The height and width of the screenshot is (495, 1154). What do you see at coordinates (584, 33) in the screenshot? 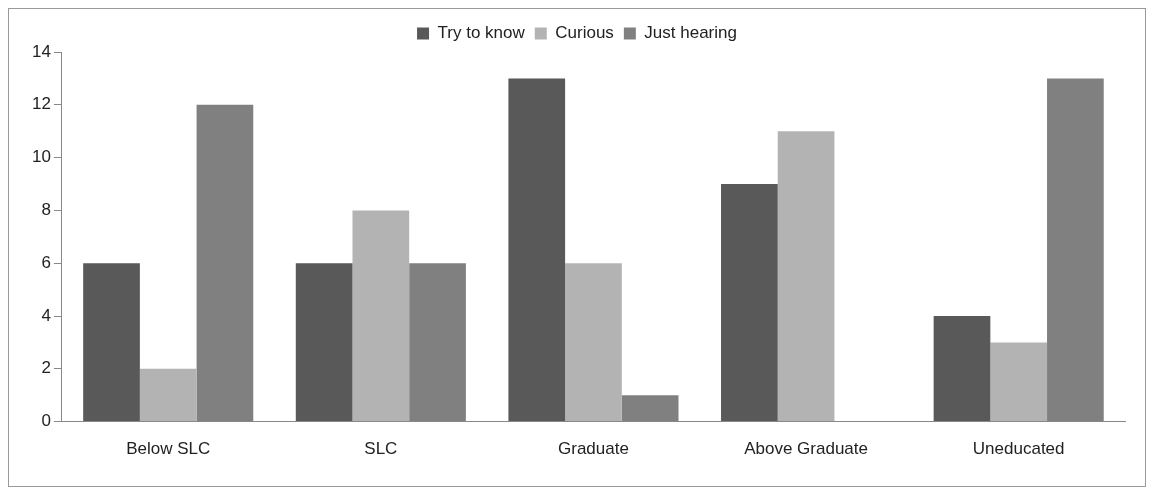
I see `legend-label: Curious` at bounding box center [584, 33].